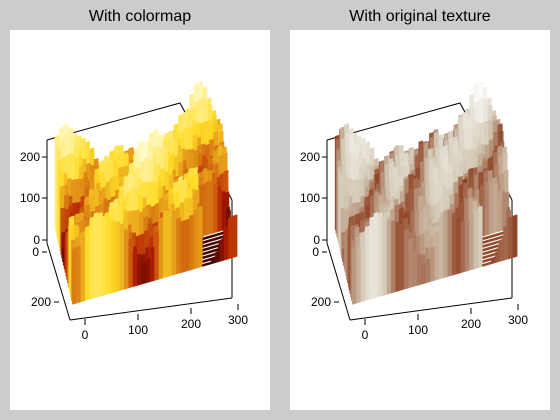  What do you see at coordinates (140, 16) in the screenshot?
I see `left-panel-title: With colormap` at bounding box center [140, 16].